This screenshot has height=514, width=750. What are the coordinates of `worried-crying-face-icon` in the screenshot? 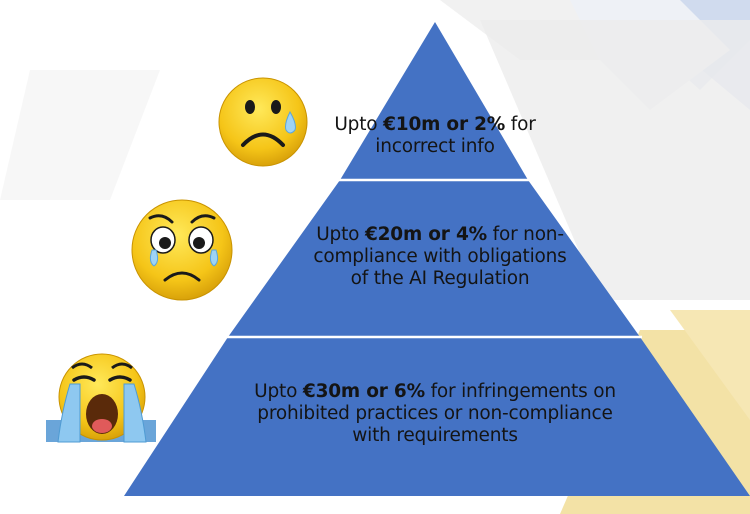 It's located at (182, 250).